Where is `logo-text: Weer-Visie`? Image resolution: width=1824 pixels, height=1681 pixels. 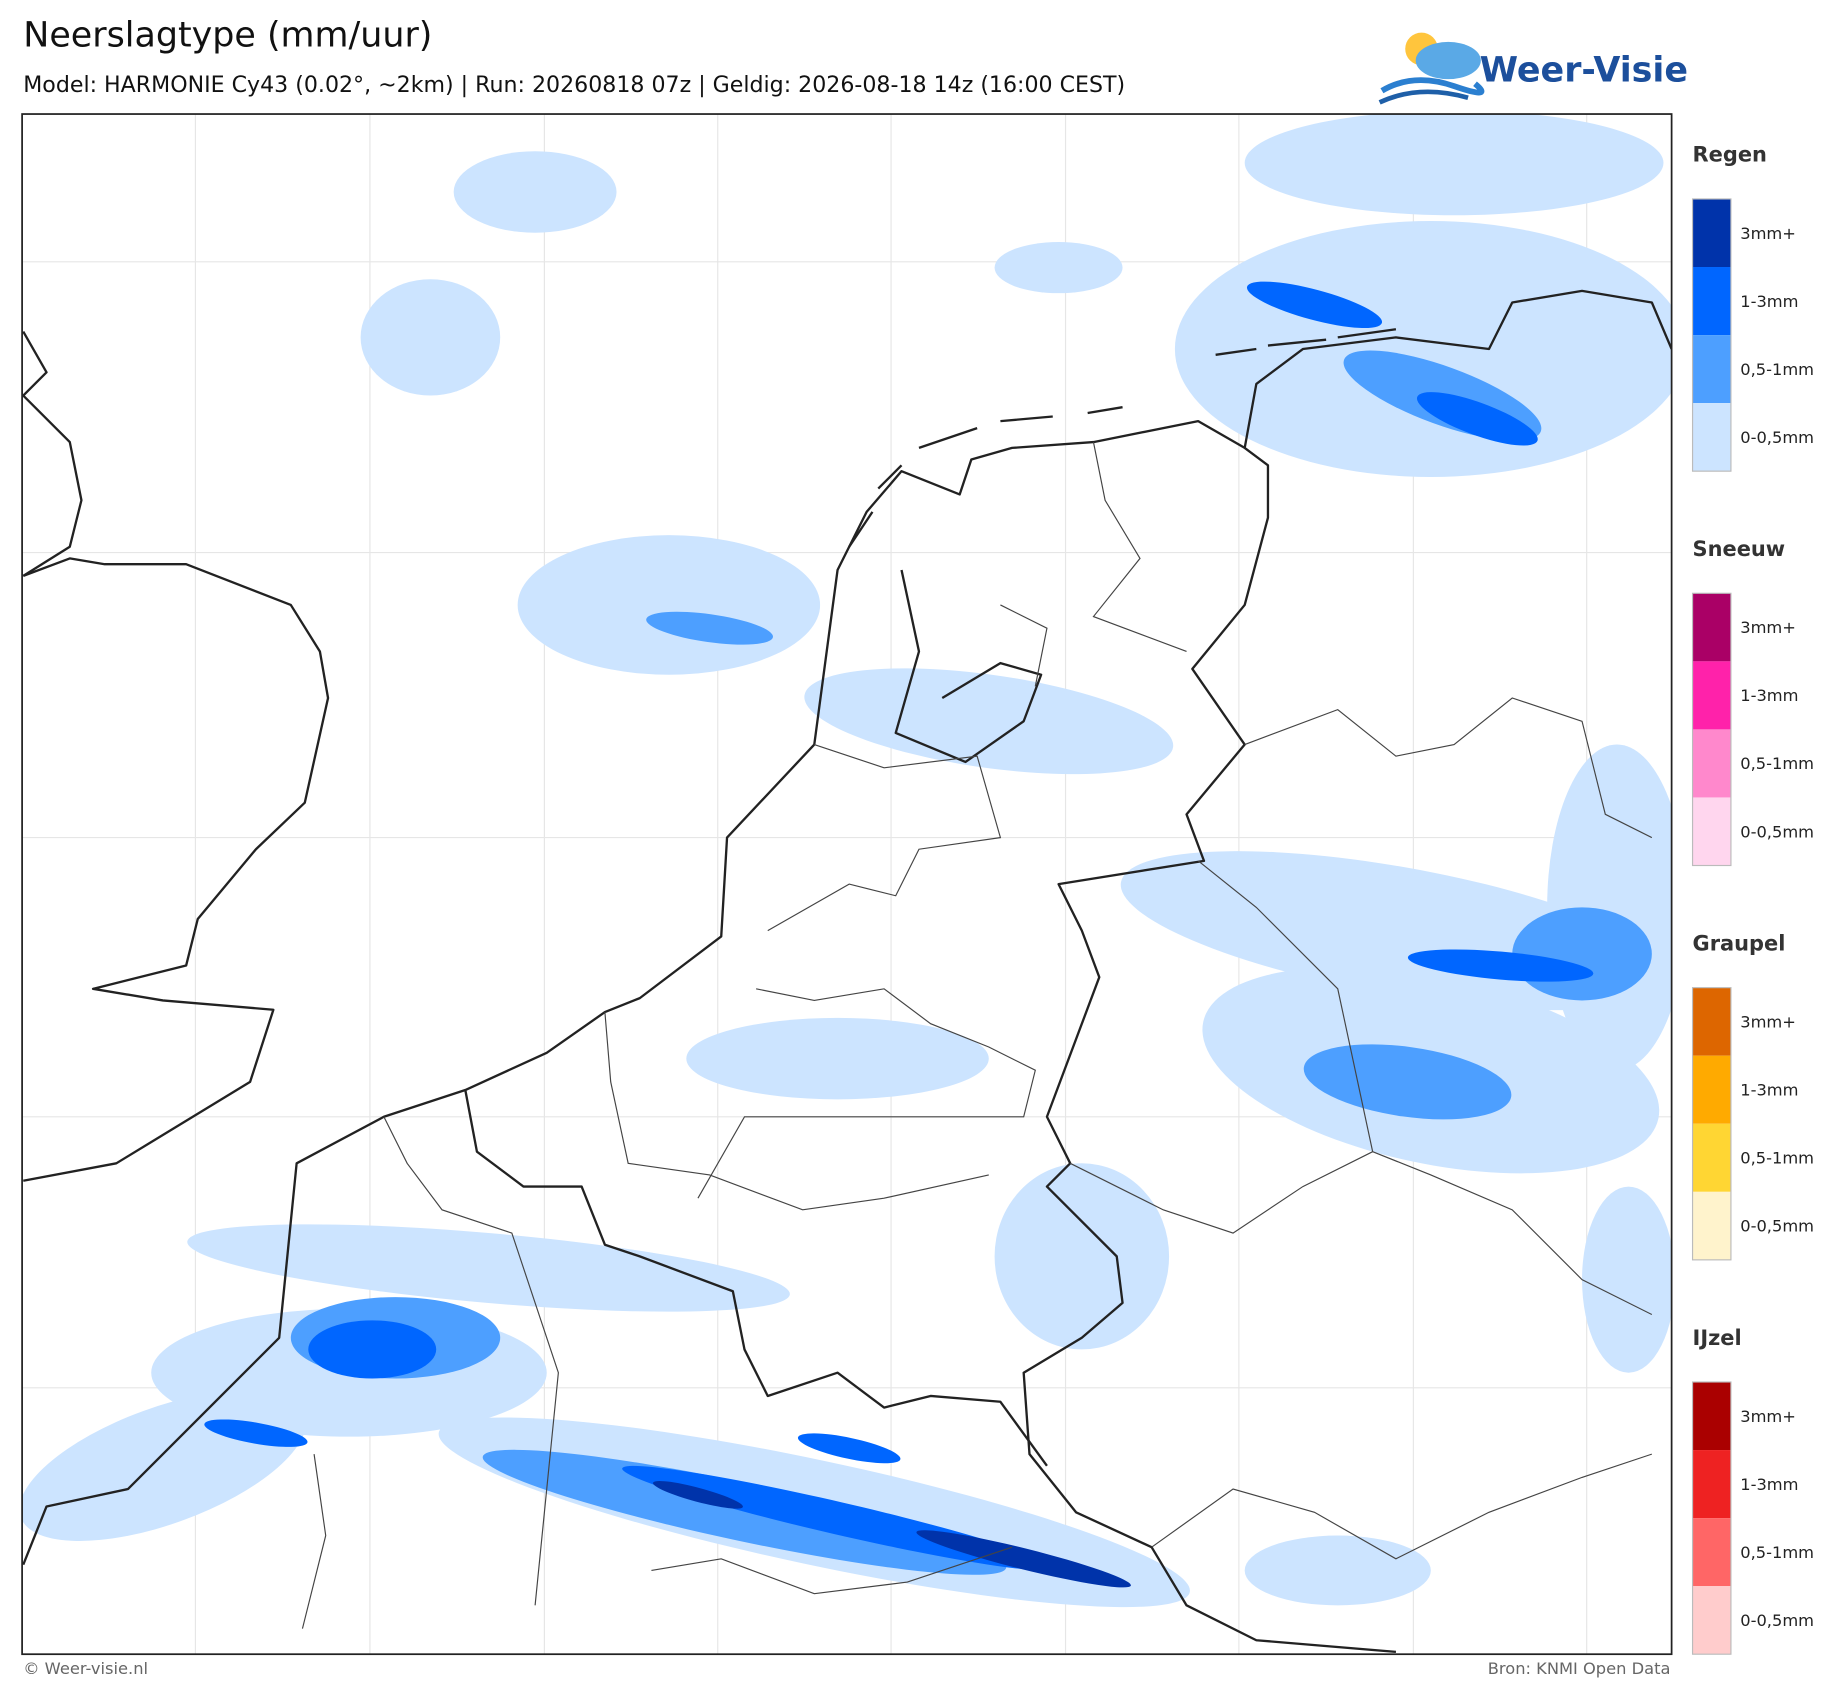
logo-text: Weer-Visie is located at coordinates (1584, 70).